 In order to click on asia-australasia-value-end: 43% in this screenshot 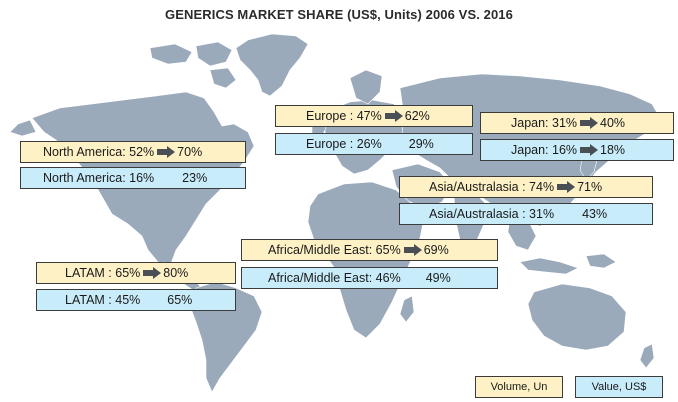, I will do `click(595, 214)`.